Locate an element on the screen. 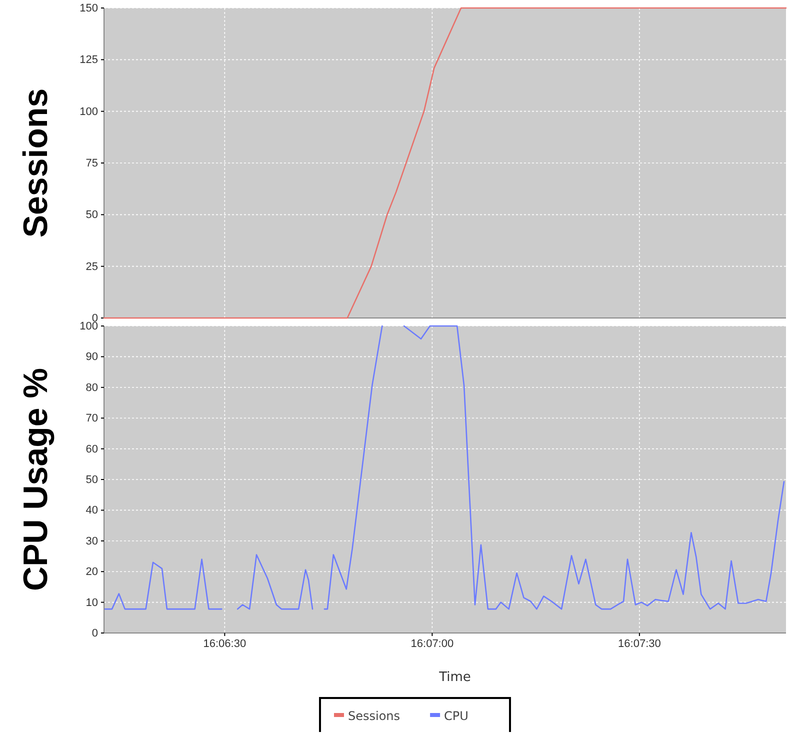  y-axis-title: CPU Usage % is located at coordinates (36, 479).